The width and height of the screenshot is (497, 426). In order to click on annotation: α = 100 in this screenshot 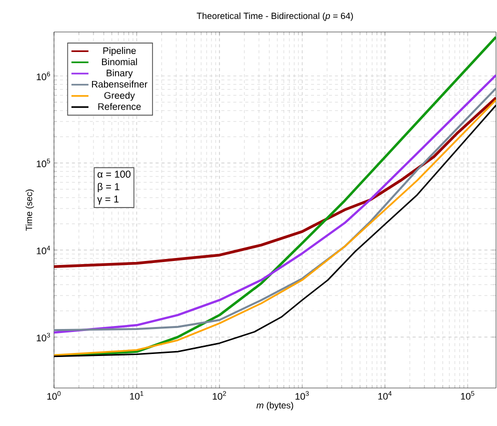, I will do `click(114, 174)`.